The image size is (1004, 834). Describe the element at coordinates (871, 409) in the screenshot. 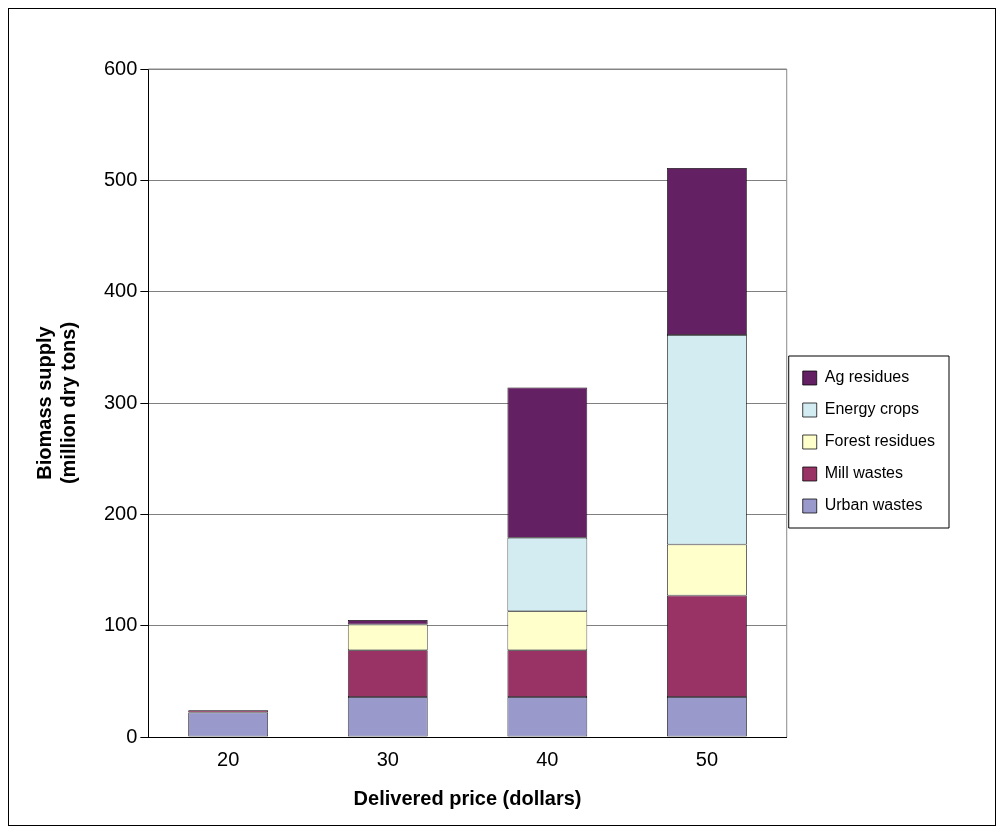

I see `legend-label: Energy crops` at that location.